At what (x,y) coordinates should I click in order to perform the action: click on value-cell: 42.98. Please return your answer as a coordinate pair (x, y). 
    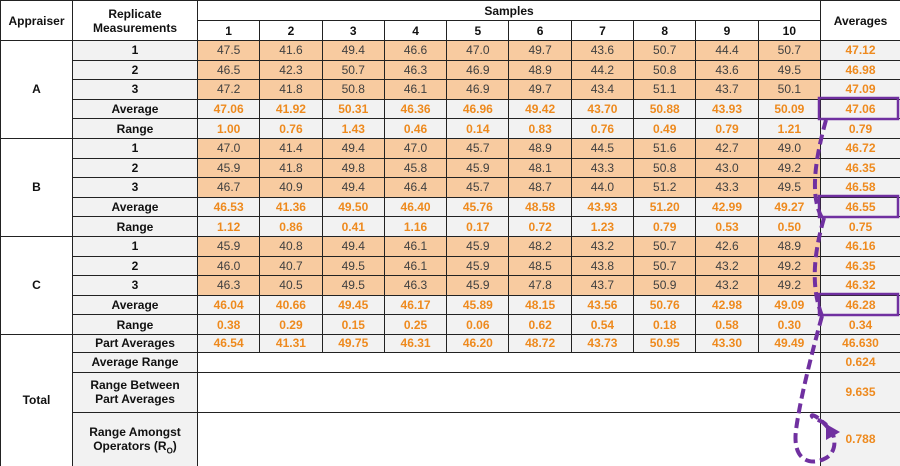
    Looking at the image, I should click on (727, 305).